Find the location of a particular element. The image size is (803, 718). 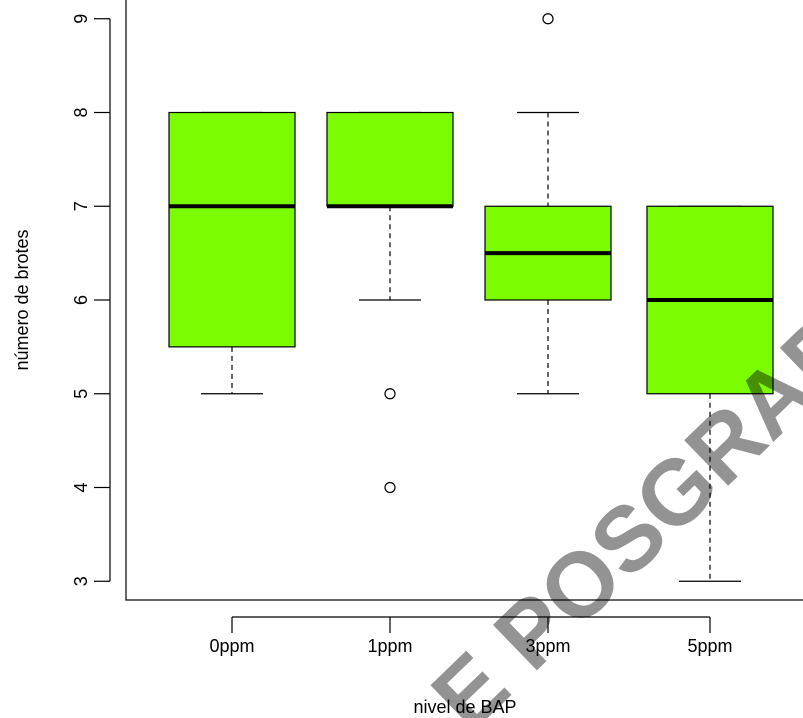

y-tick-label: 3 is located at coordinates (81, 581).